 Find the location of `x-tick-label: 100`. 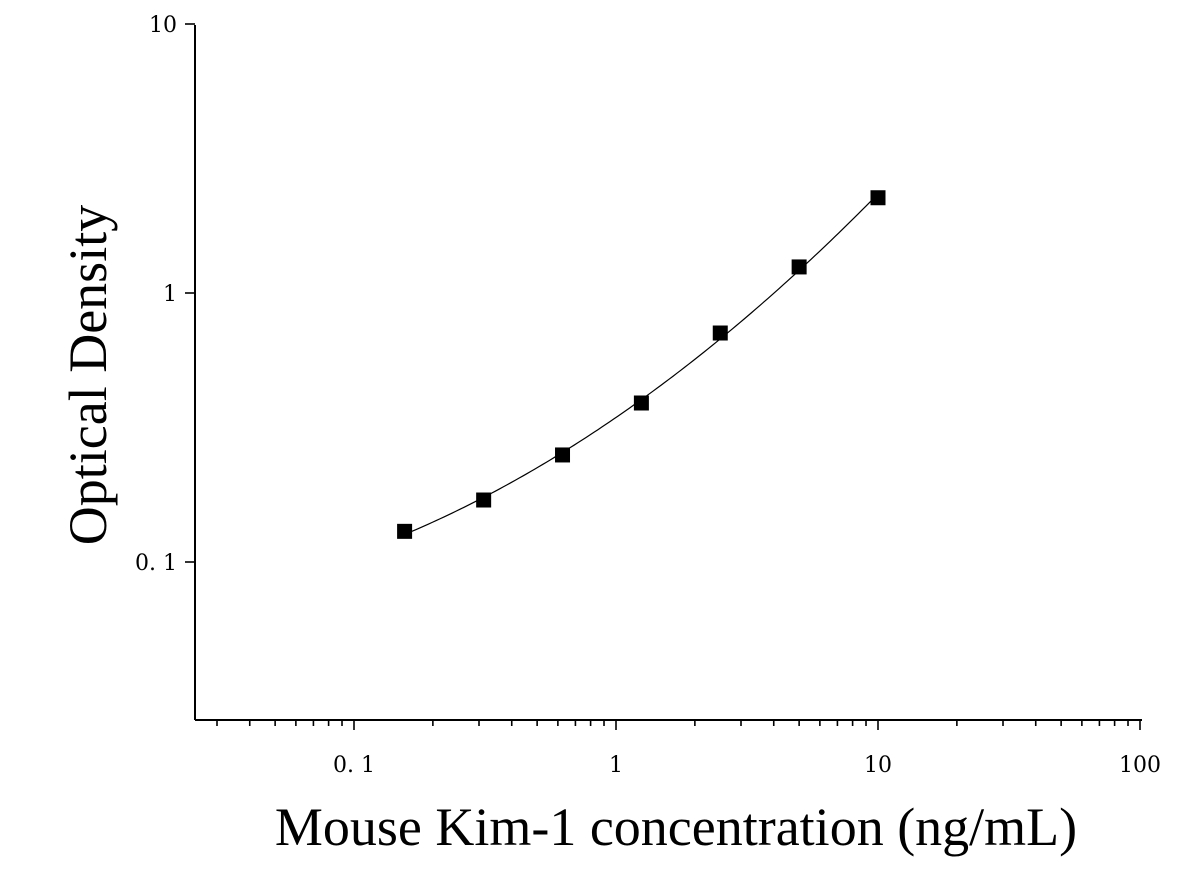

x-tick-label: 100 is located at coordinates (1140, 765).